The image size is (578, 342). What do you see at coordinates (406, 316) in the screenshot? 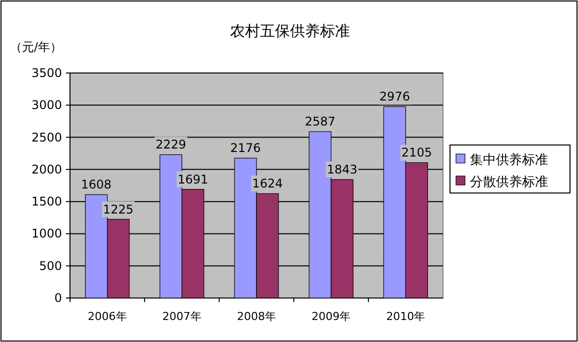
I see `x-tick-label: 2010年` at bounding box center [406, 316].